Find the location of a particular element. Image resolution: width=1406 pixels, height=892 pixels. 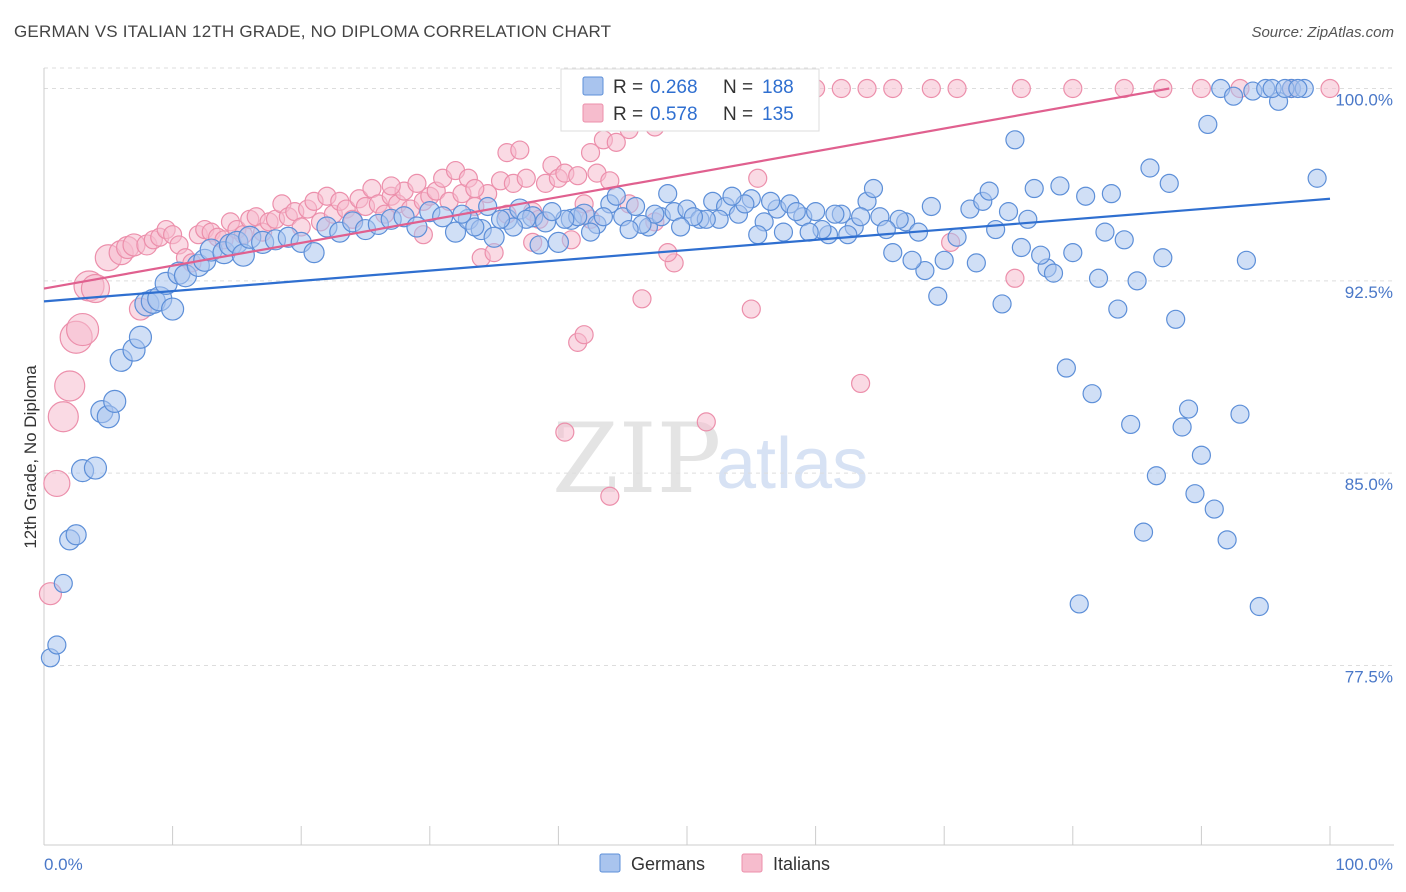

watermark-zip: ZIP is located at coordinates (636, 459).